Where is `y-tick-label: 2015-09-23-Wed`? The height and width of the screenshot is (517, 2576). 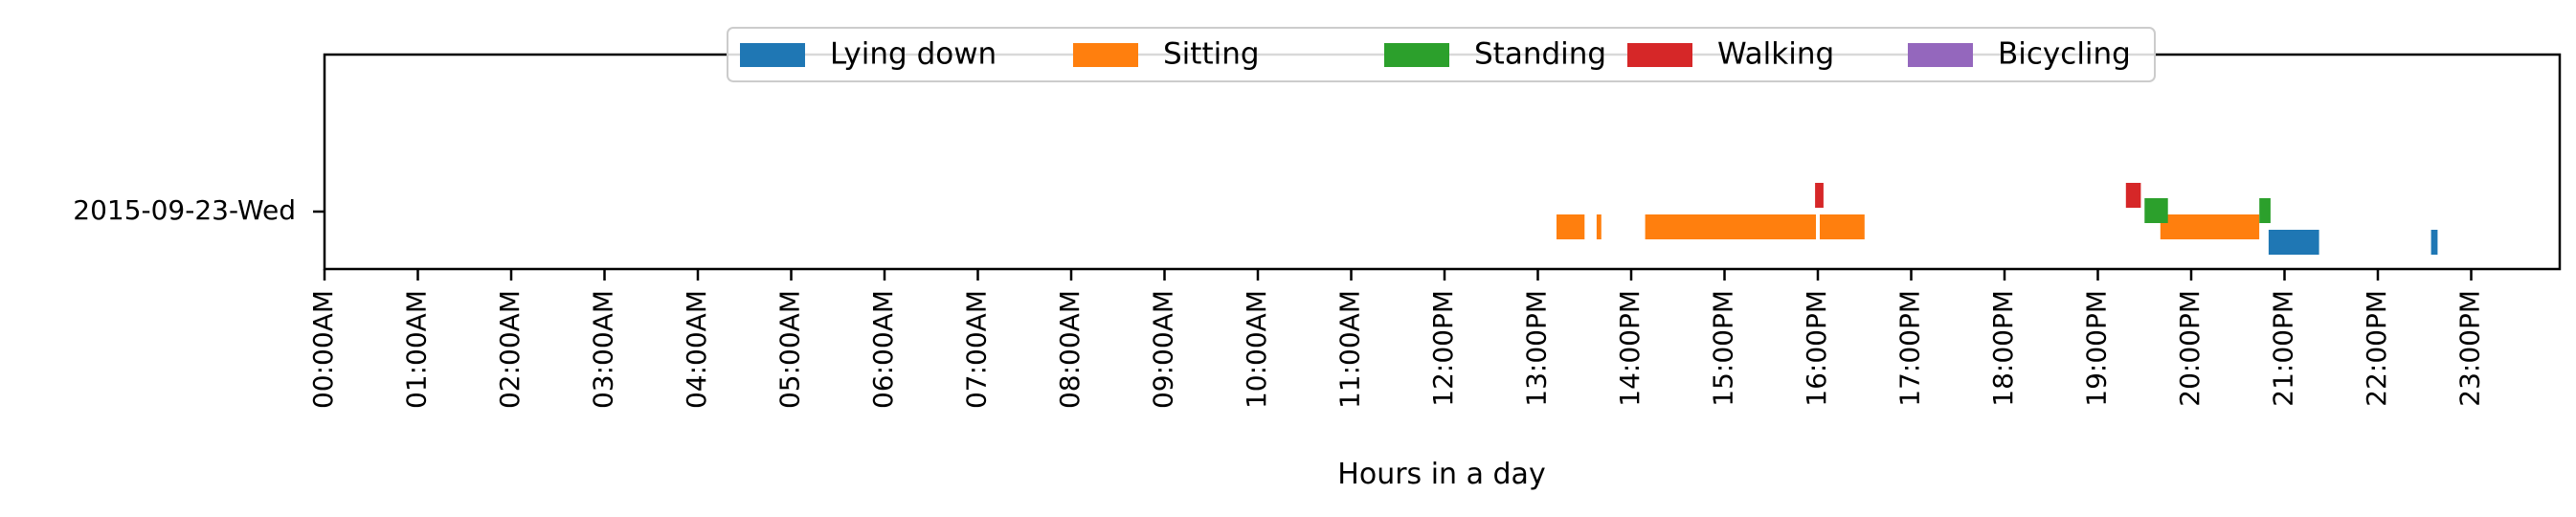 y-tick-label: 2015-09-23-Wed is located at coordinates (185, 210).